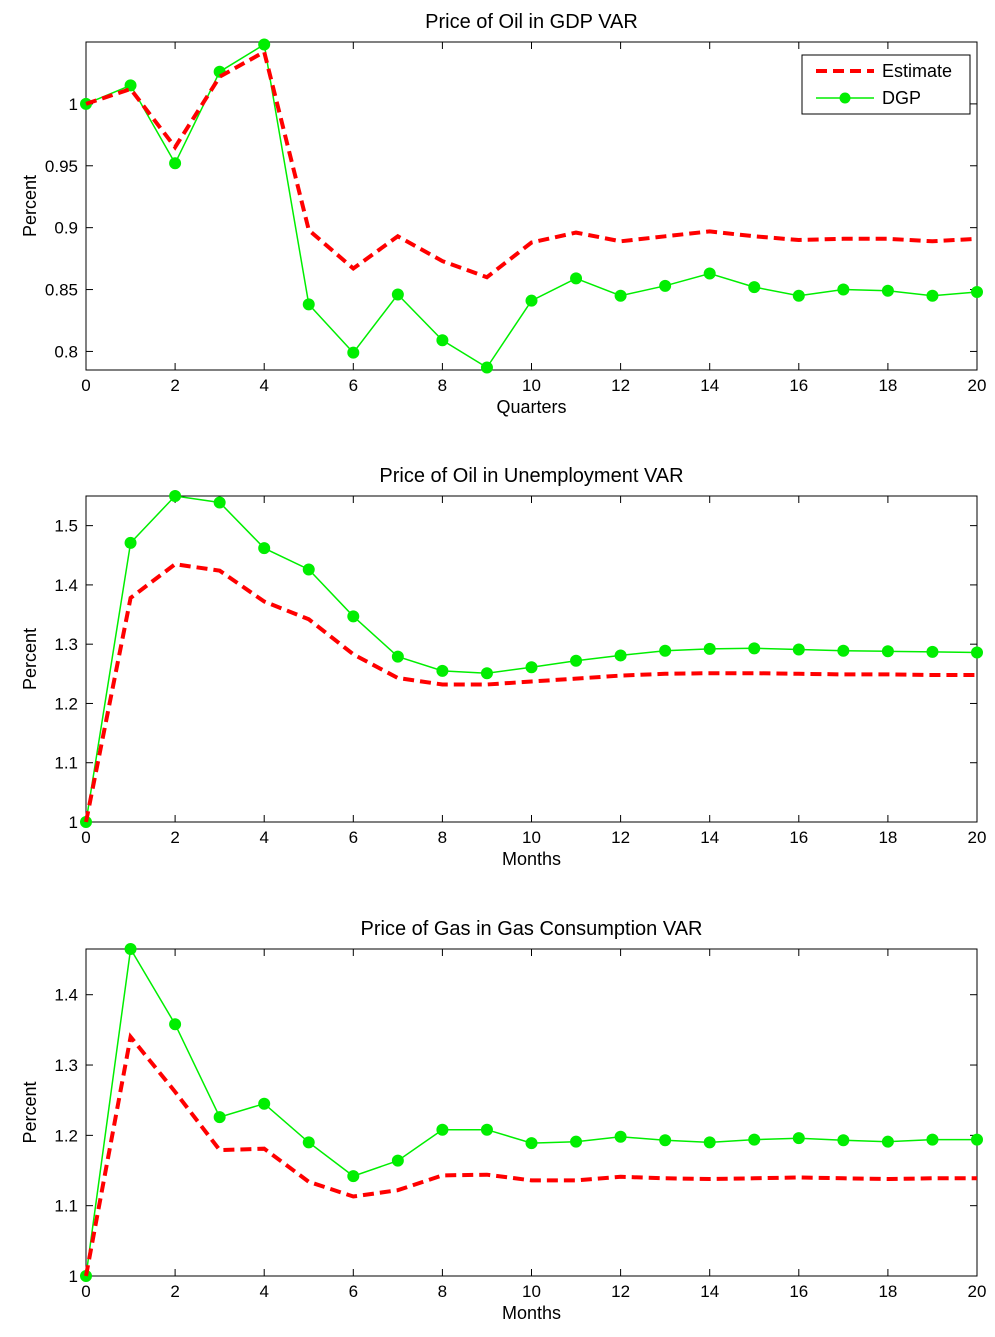  What do you see at coordinates (531, 407) in the screenshot?
I see `x-axis-label: Quarters` at bounding box center [531, 407].